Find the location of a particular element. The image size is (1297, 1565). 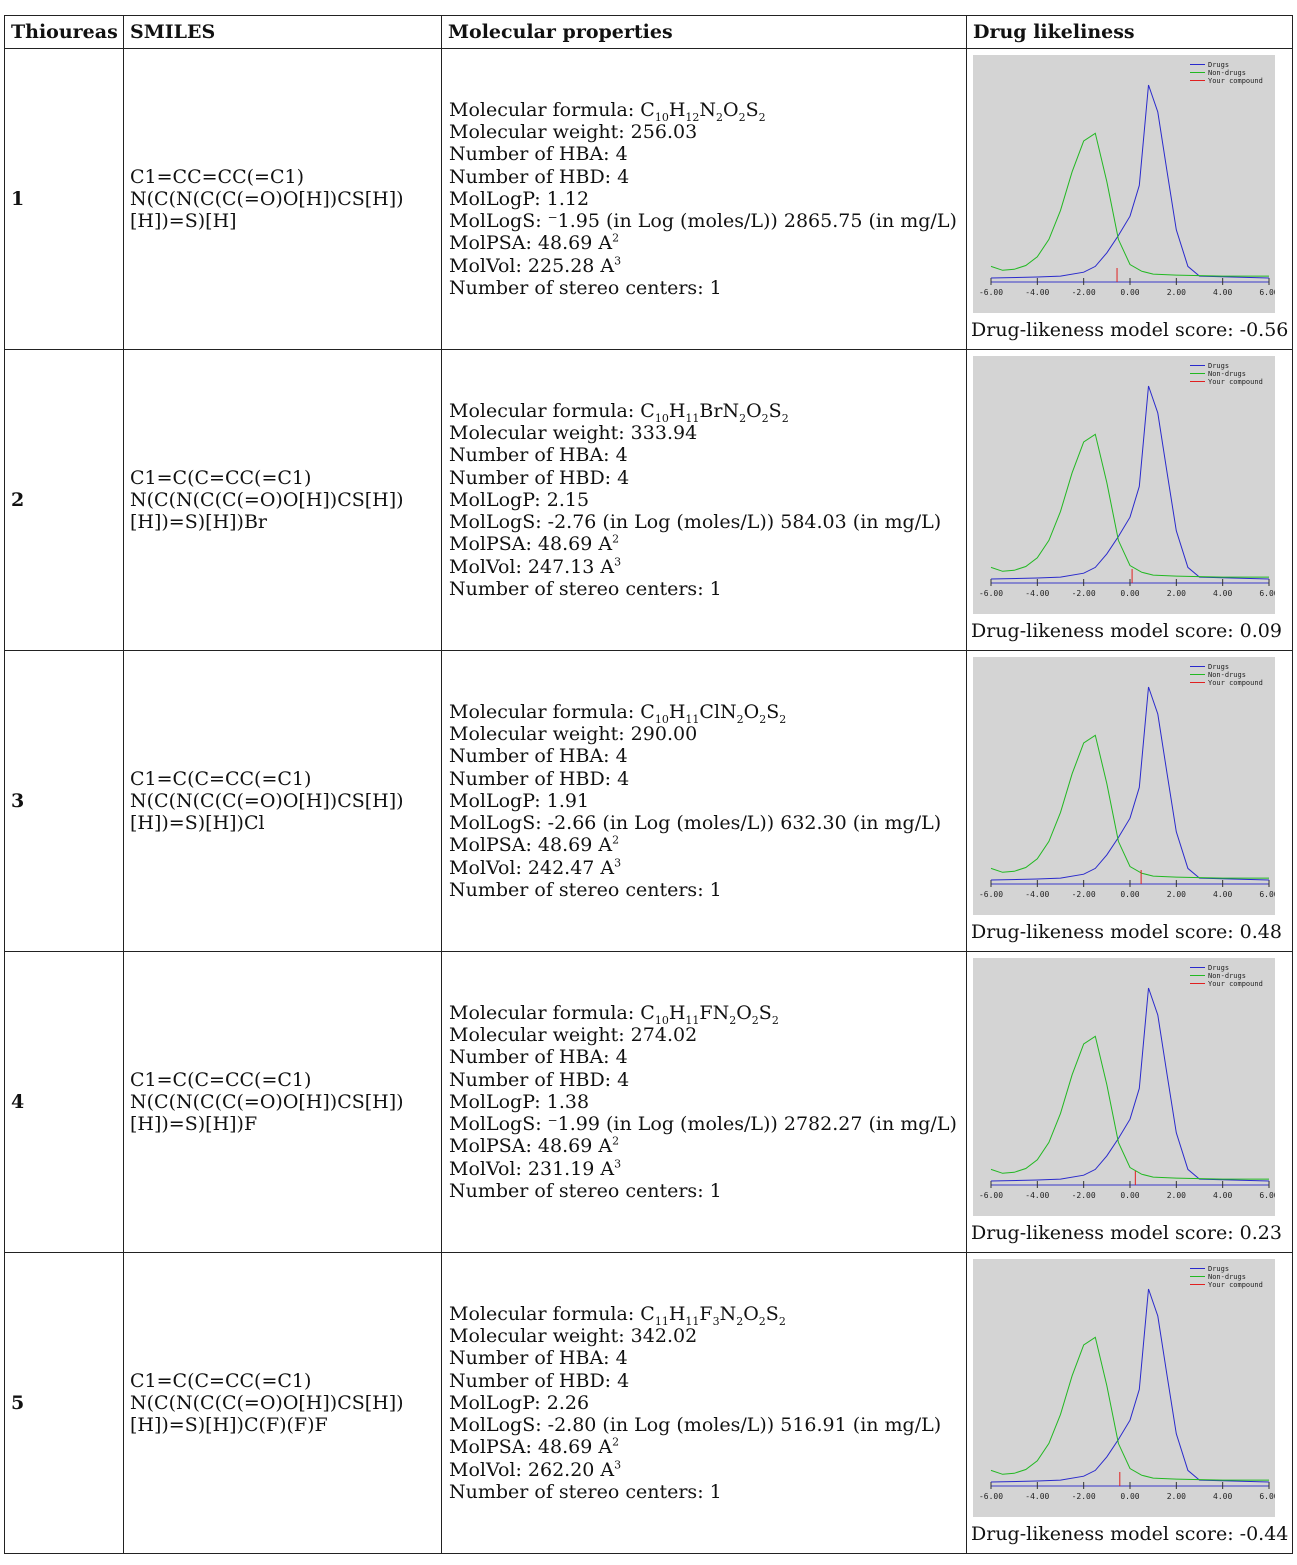

drug-likeness-score: Drug-likeness model score: 0.23 is located at coordinates (1126, 1233).